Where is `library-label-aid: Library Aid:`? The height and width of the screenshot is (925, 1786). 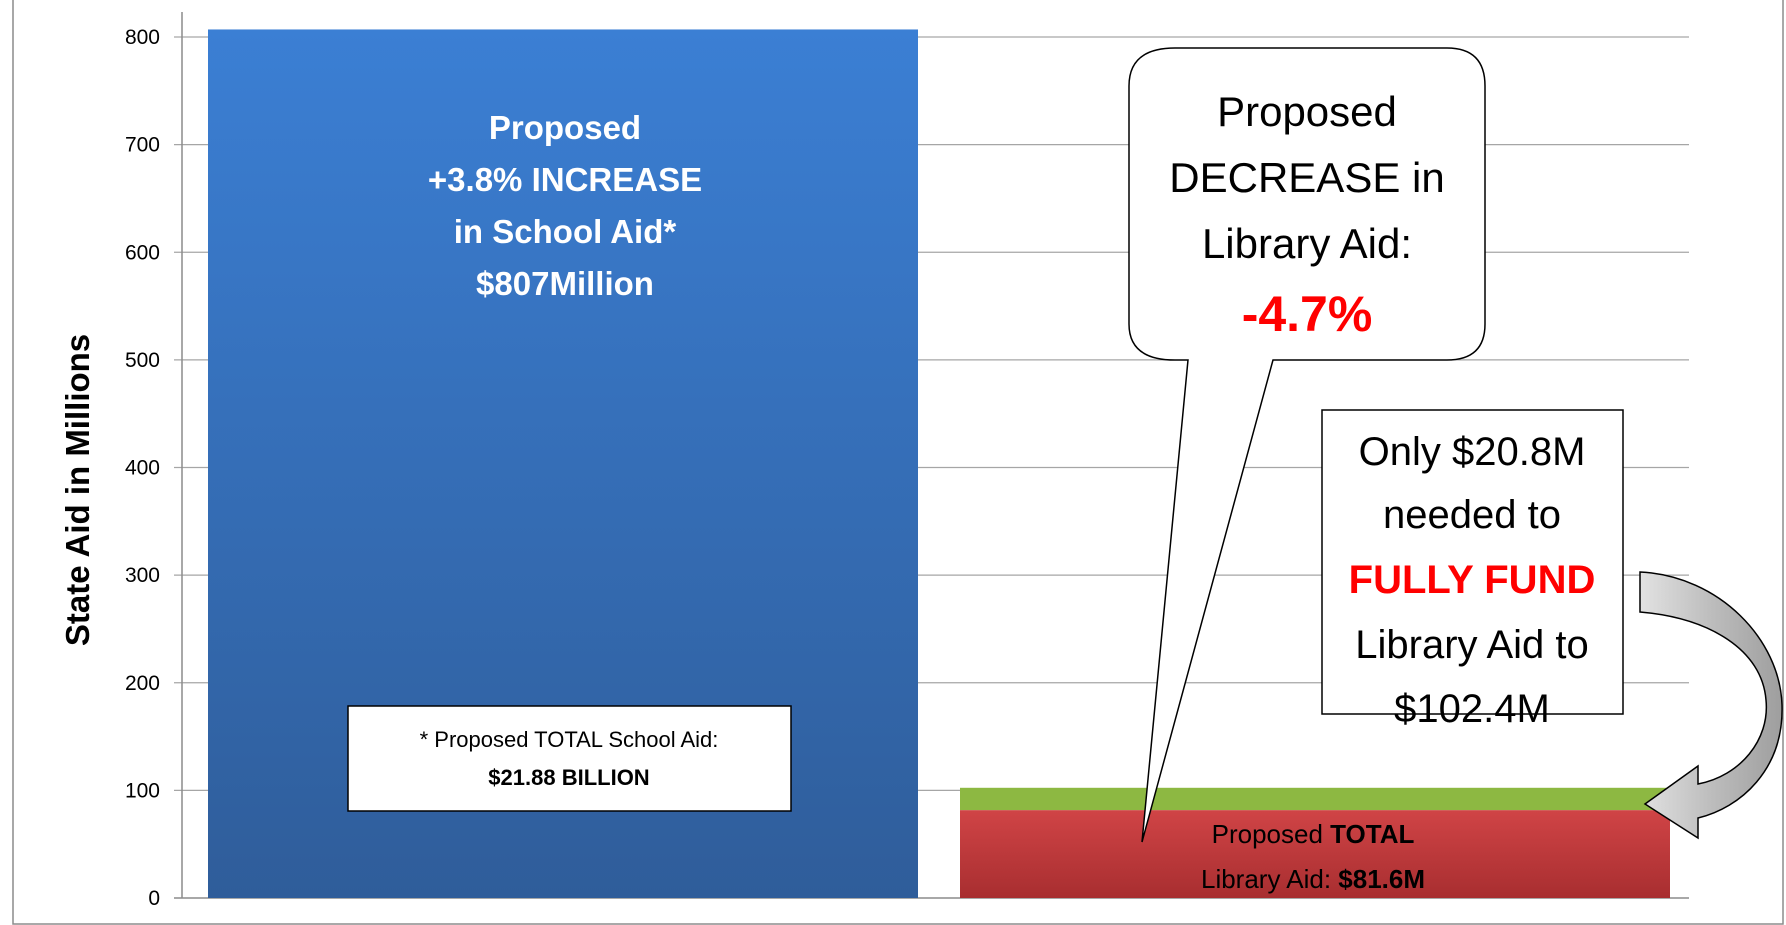 library-label-aid: Library Aid: is located at coordinates (1269, 879).